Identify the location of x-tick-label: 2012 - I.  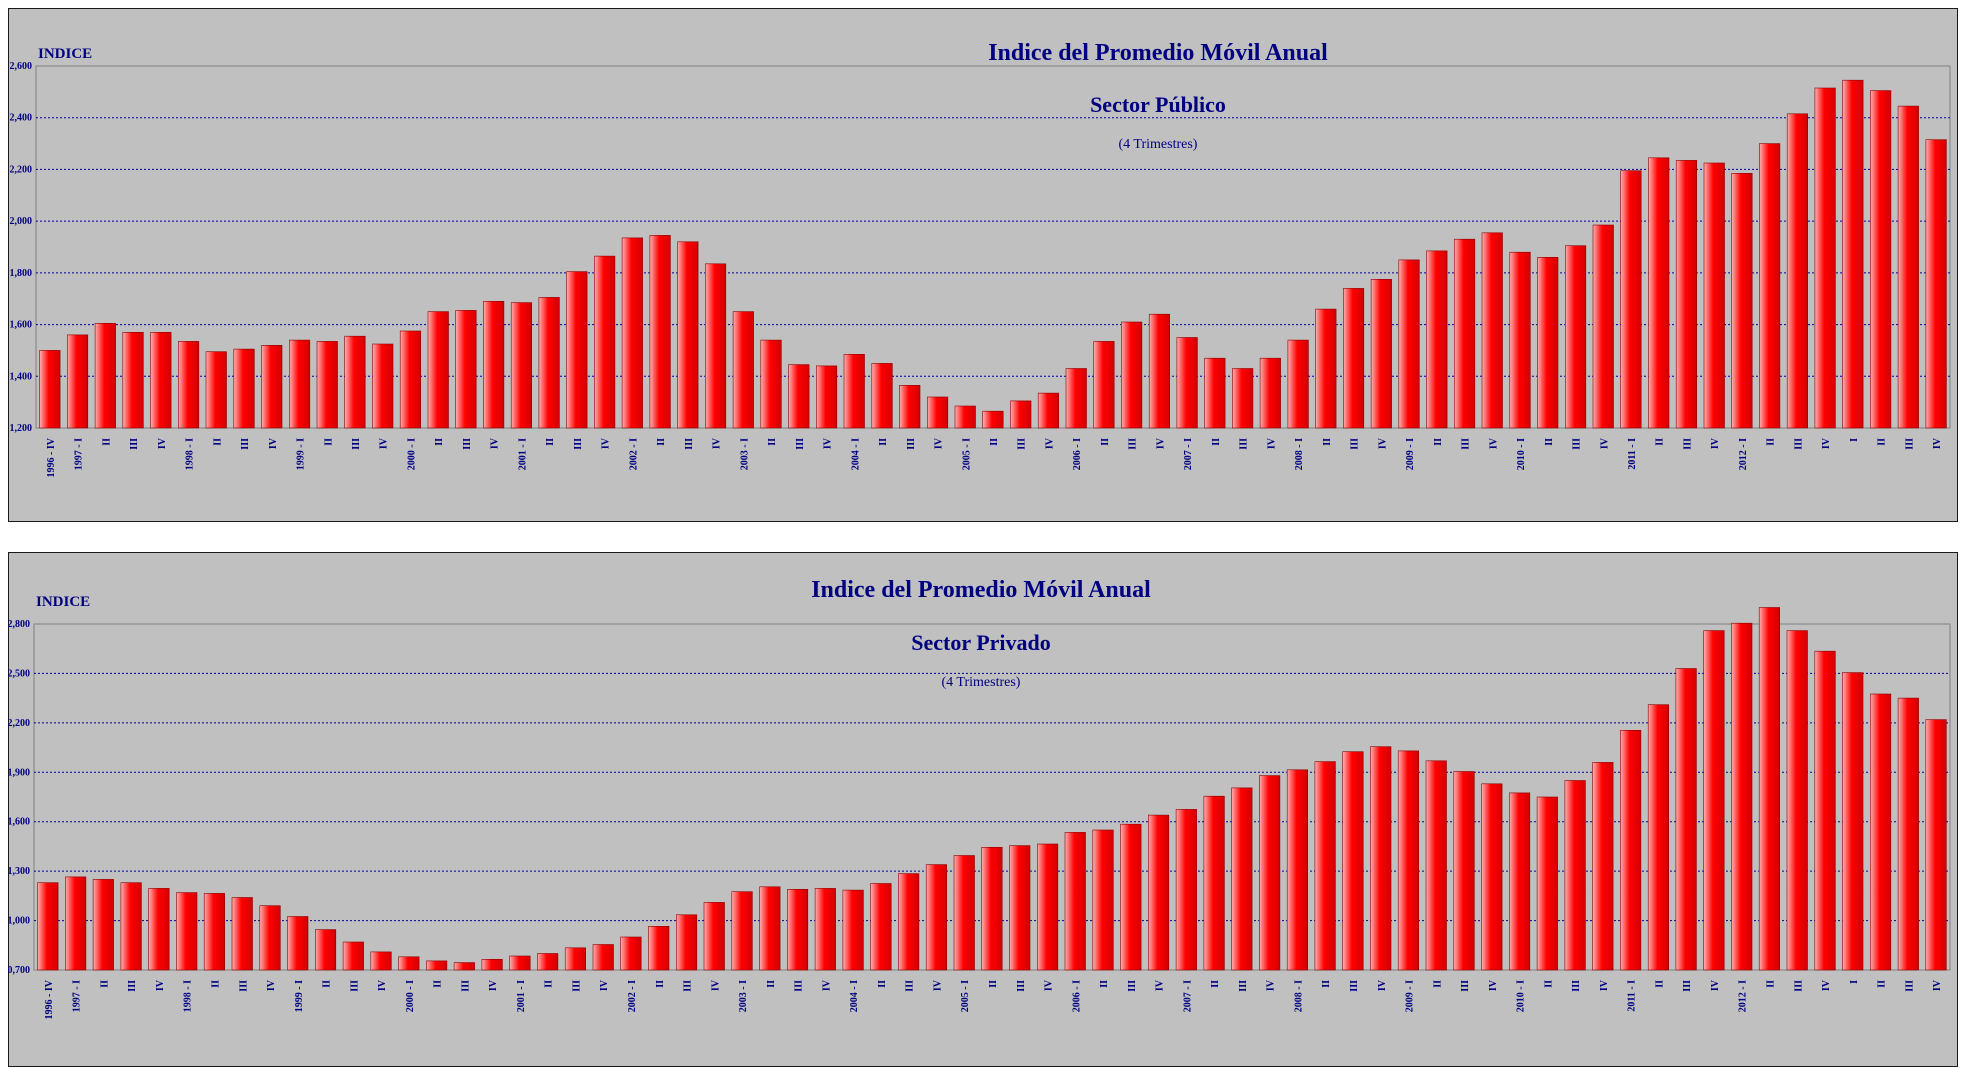
(1743, 454).